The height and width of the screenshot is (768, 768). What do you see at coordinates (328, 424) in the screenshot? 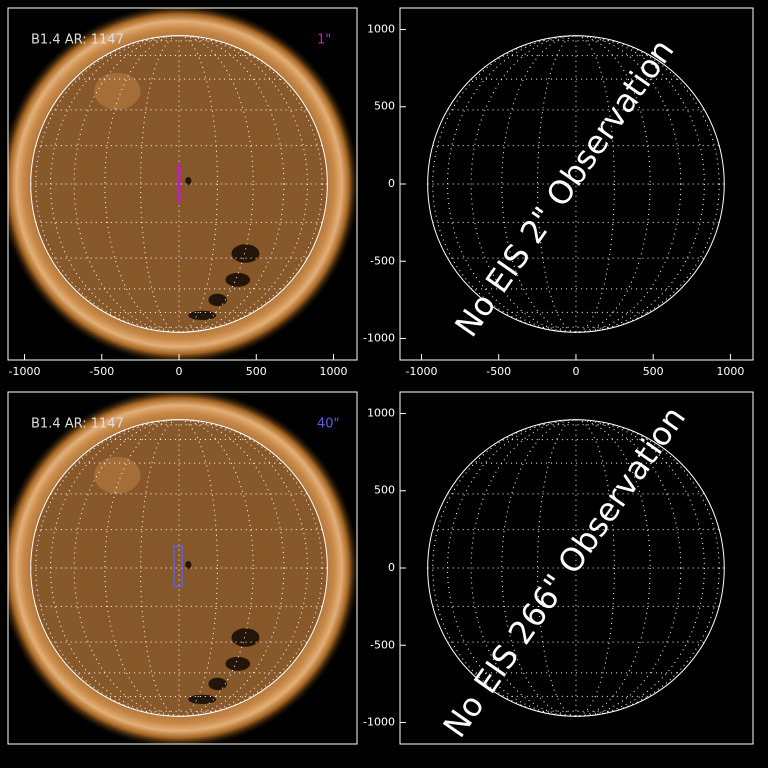
I see `slit-label: 40"` at bounding box center [328, 424].